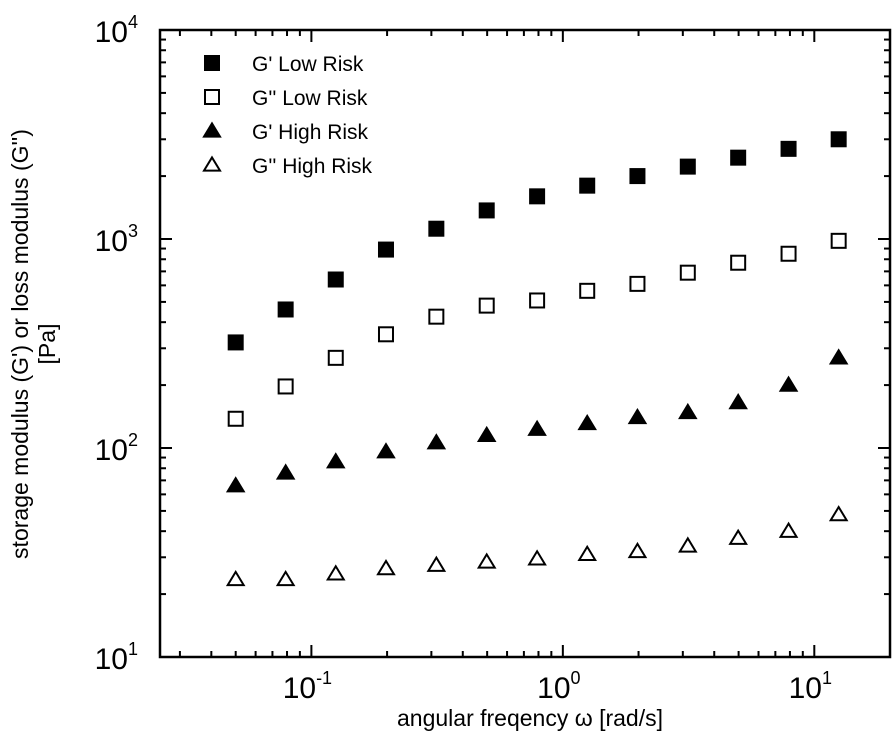  What do you see at coordinates (576, 678) in the screenshot?
I see `x-tick-exponent: 0` at bounding box center [576, 678].